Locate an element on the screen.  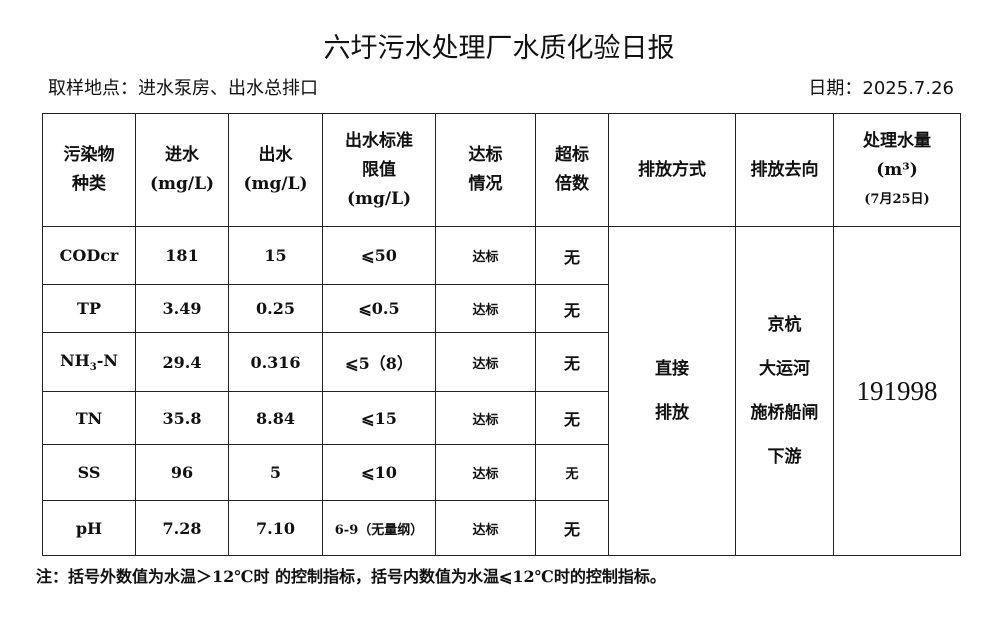
influent-value: 35.8 is located at coordinates (182, 418).